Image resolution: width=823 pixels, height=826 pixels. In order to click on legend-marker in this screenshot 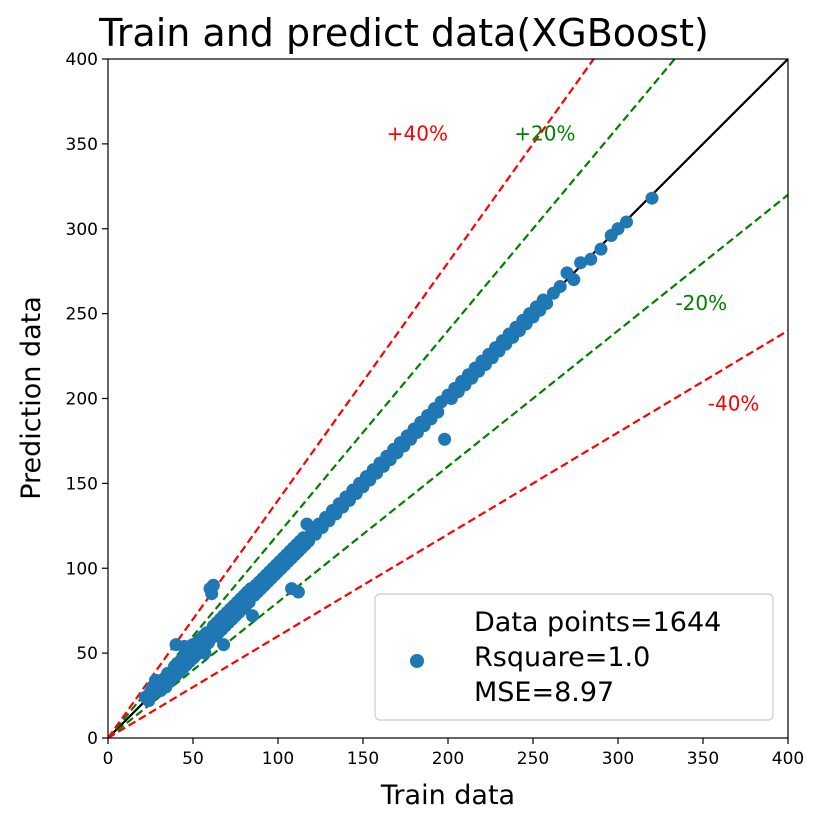, I will do `click(417, 661)`.